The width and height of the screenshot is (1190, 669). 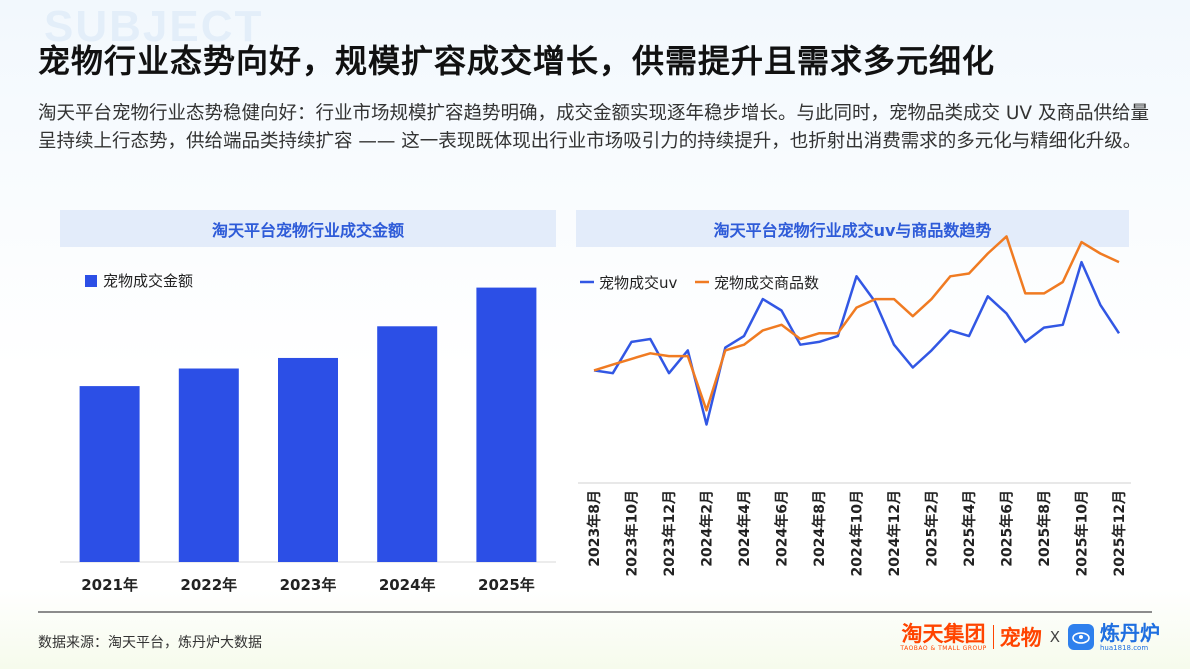 What do you see at coordinates (1119, 533) in the screenshot?
I see `line-x-tick-label: 2025年12月` at bounding box center [1119, 533].